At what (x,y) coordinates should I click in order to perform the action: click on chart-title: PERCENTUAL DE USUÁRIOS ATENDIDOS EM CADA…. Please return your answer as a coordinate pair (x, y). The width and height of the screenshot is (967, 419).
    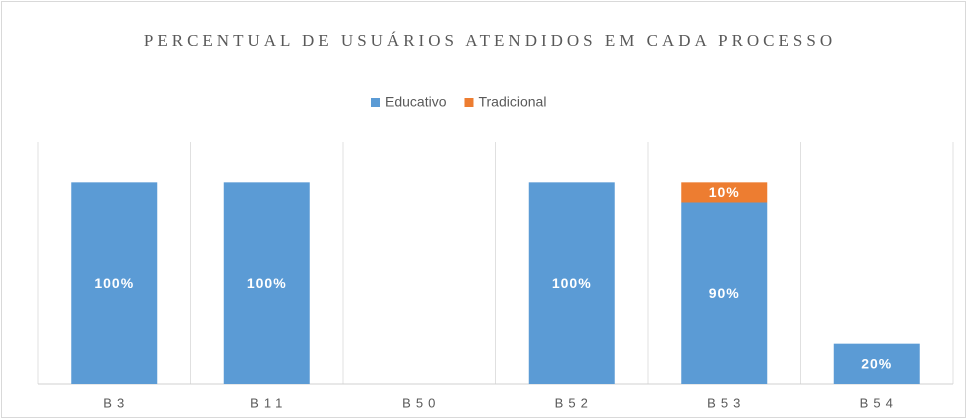
    Looking at the image, I should click on (490, 40).